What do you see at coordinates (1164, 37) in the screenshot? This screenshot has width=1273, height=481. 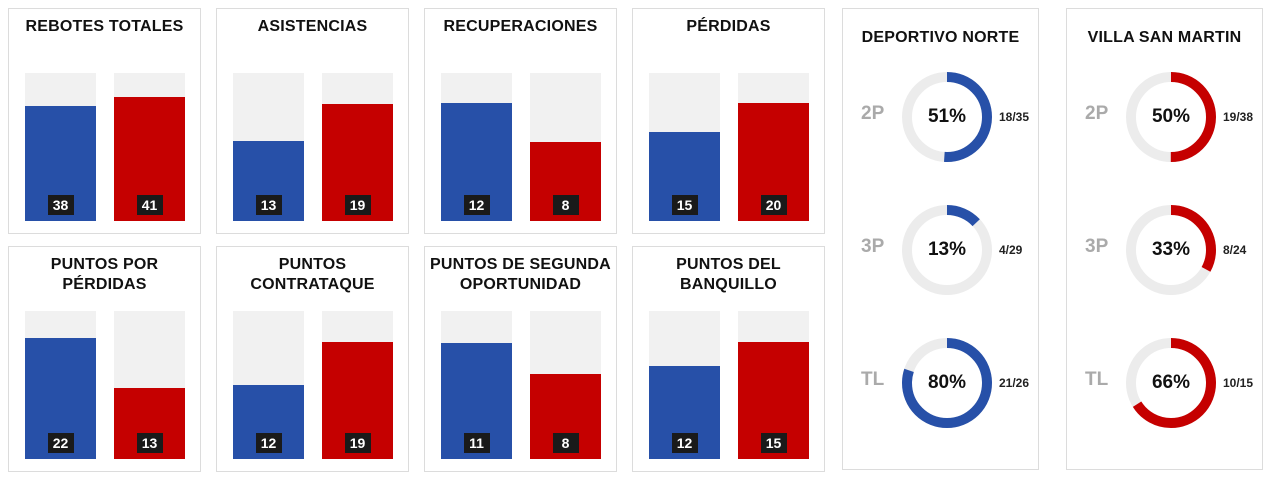 I see `team-name: VILLA SAN MARTIN` at bounding box center [1164, 37].